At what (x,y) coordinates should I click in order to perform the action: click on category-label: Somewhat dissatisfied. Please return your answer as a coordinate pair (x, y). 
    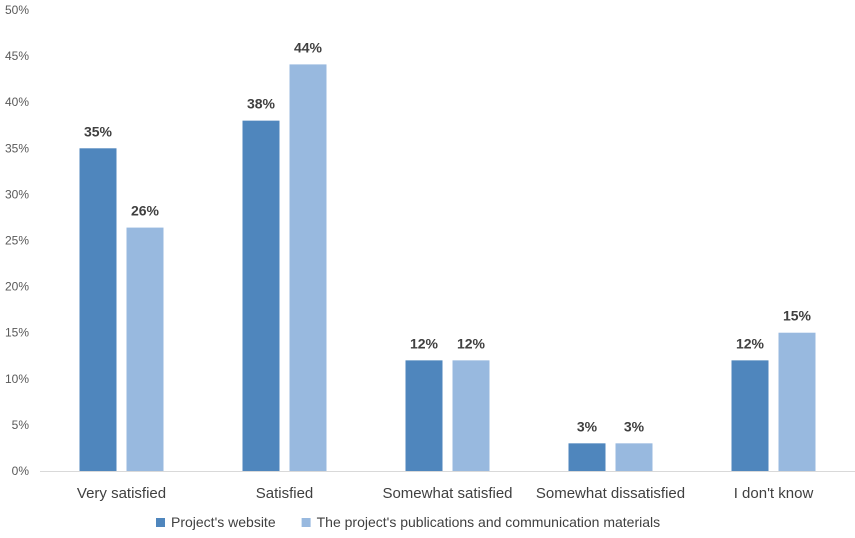
    Looking at the image, I should click on (610, 493).